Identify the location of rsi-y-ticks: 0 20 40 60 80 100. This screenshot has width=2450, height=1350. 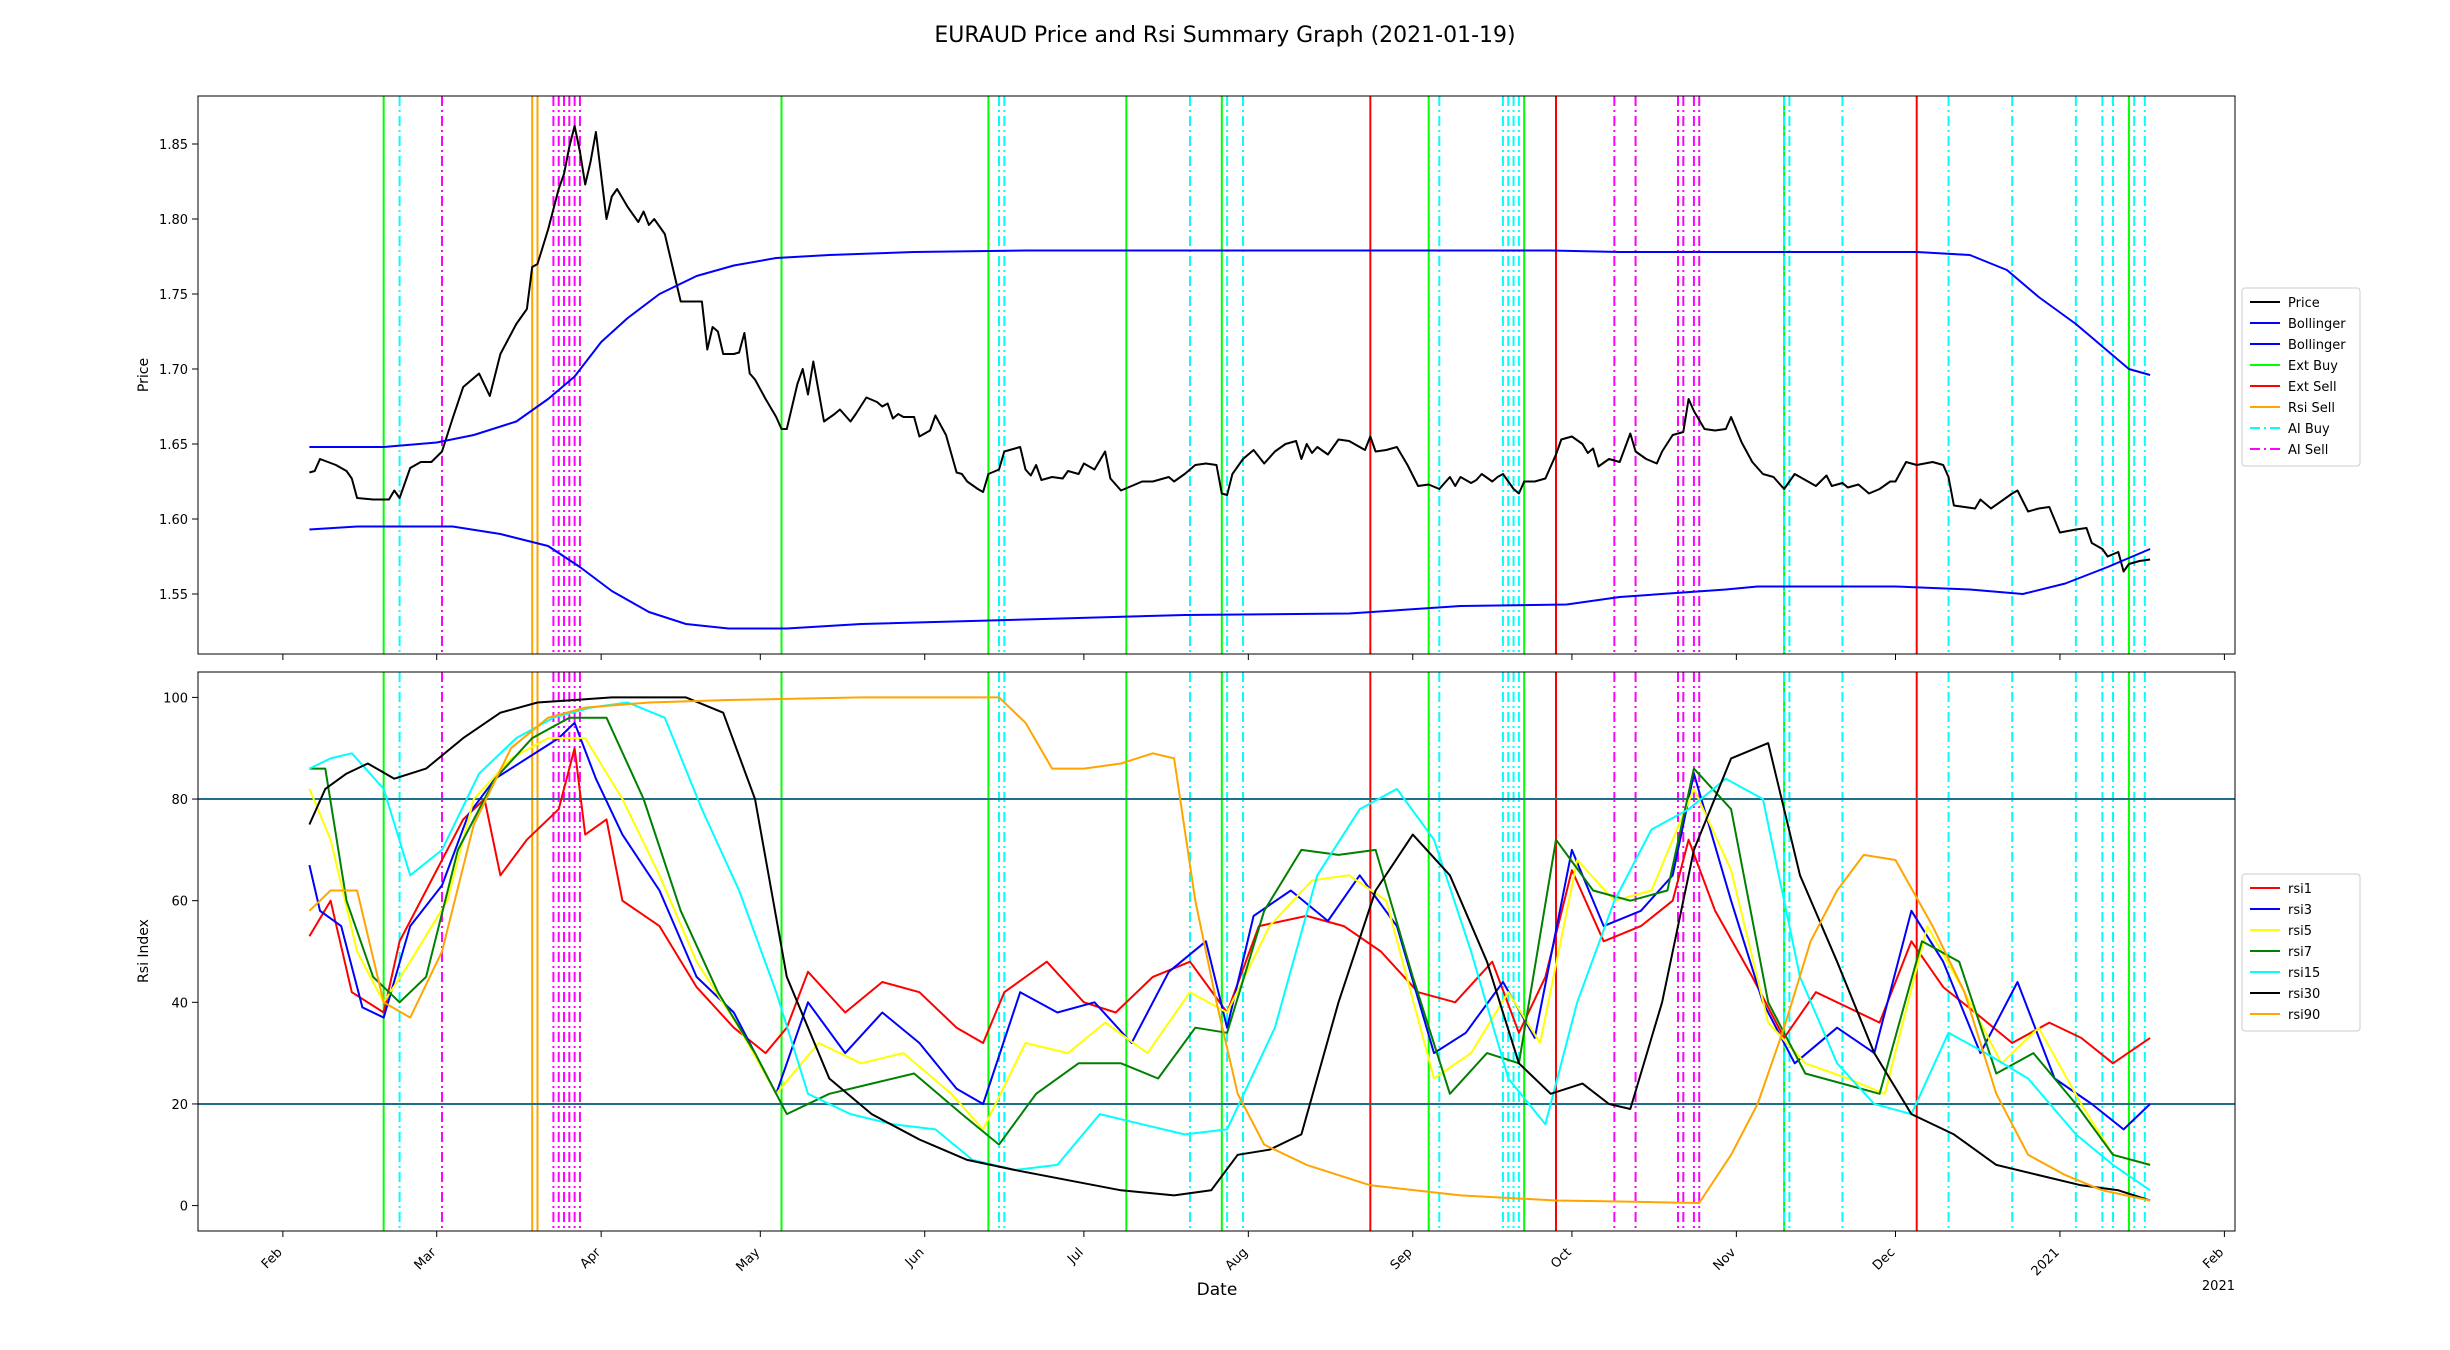
(180, 953).